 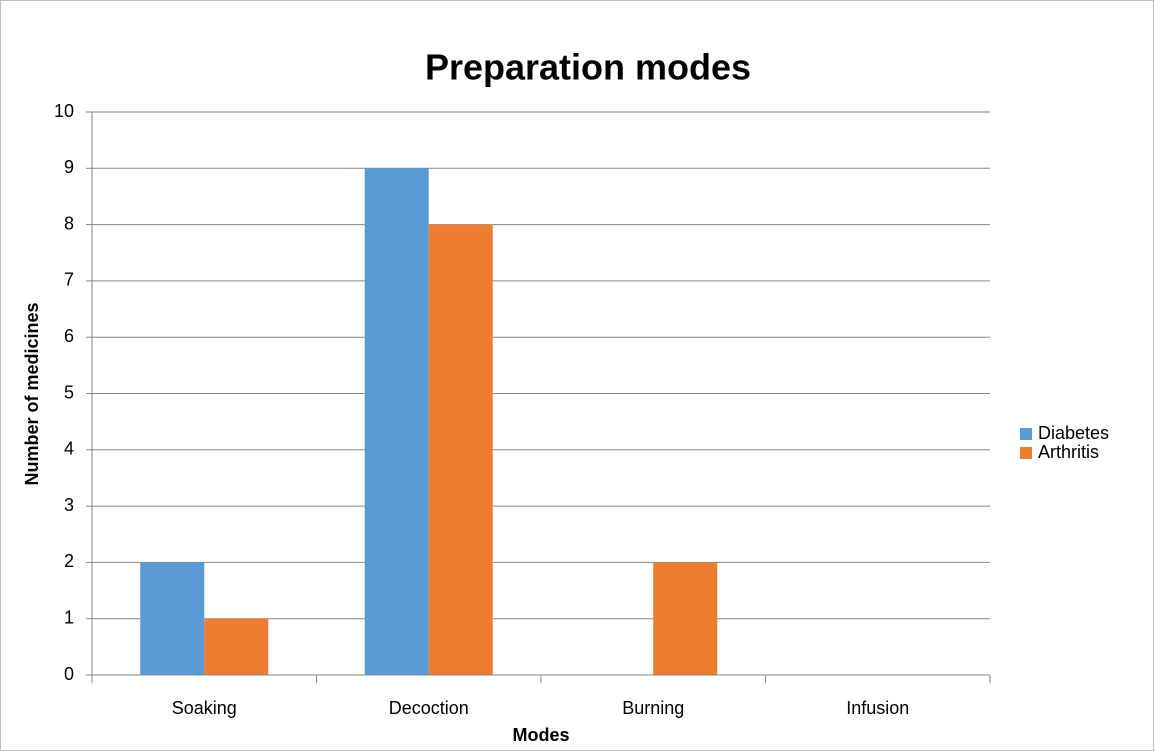 What do you see at coordinates (653, 708) in the screenshot?
I see `x-tick-label: Burning` at bounding box center [653, 708].